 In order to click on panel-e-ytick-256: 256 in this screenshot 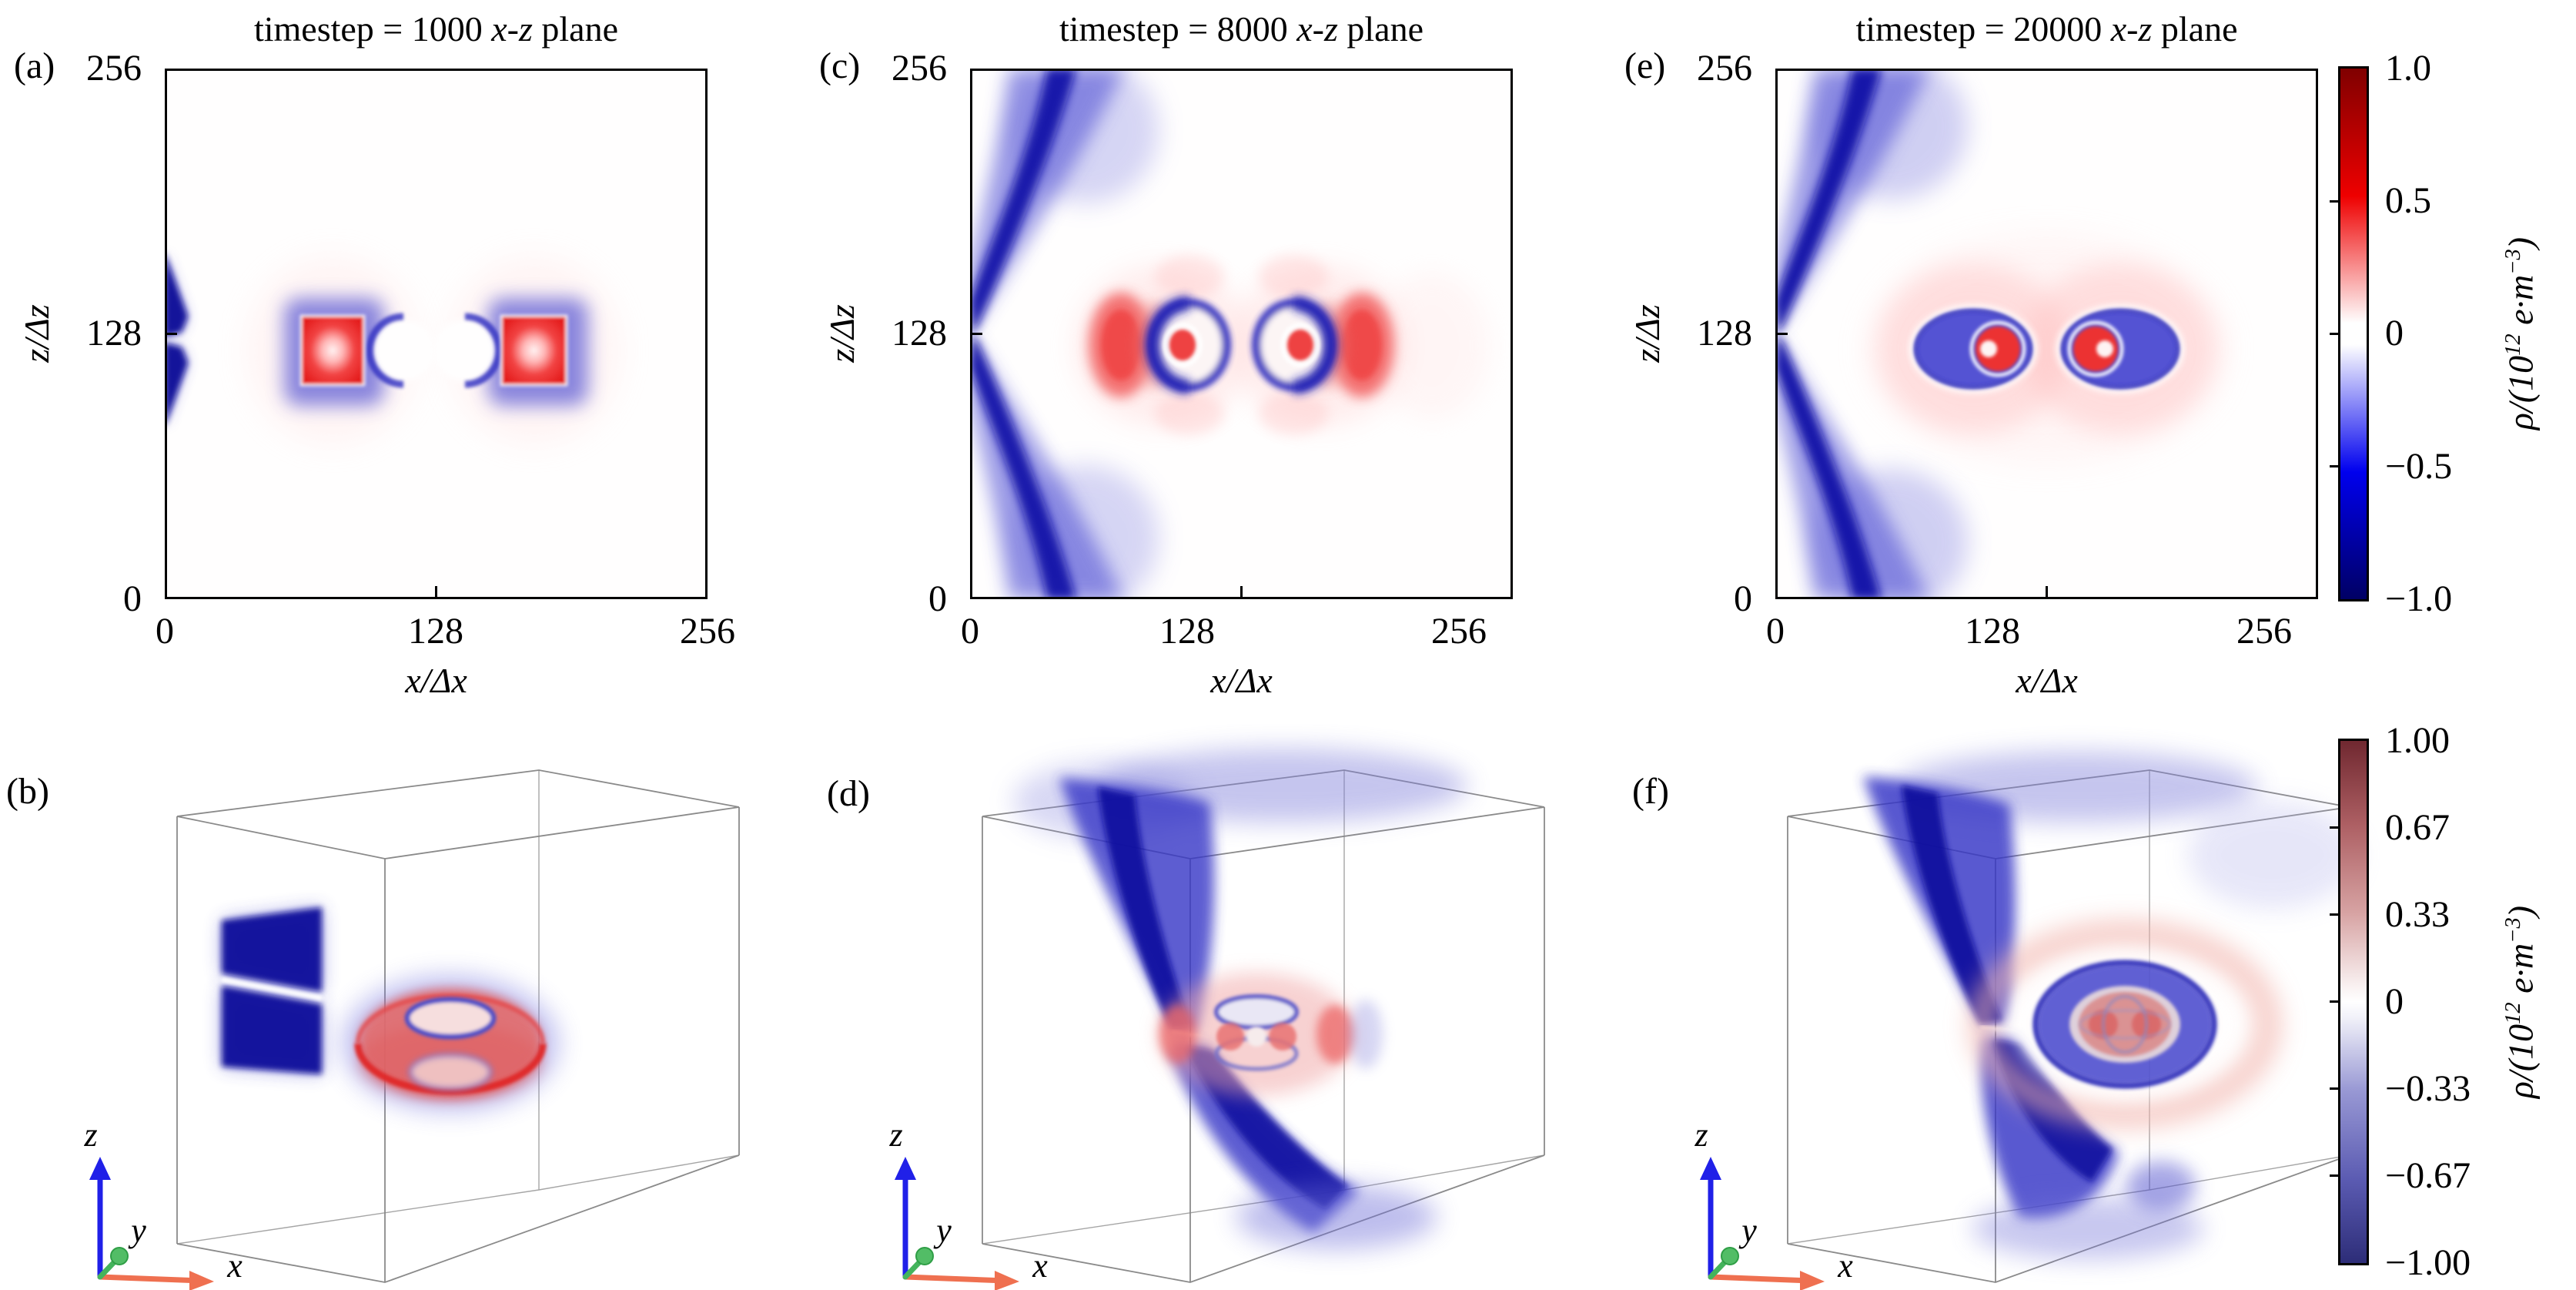, I will do `click(1725, 68)`.